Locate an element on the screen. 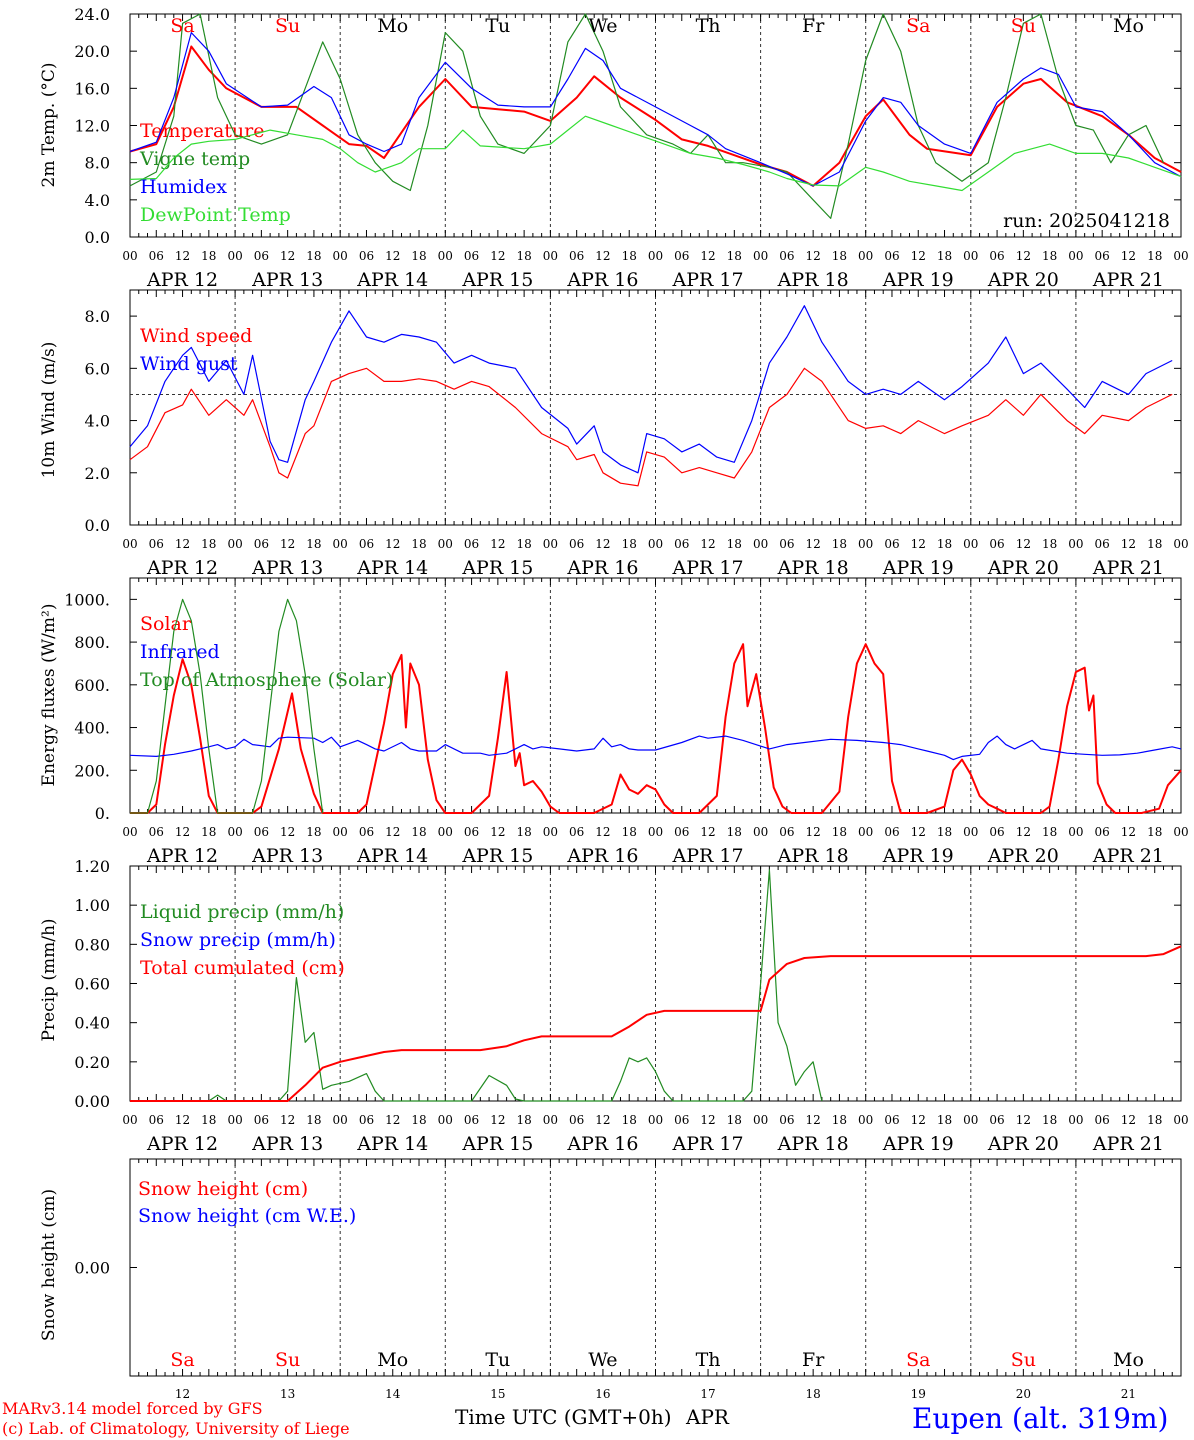 Image resolution: width=1194 pixels, height=1440 pixels. day-number-label: 18 is located at coordinates (813, 1394).